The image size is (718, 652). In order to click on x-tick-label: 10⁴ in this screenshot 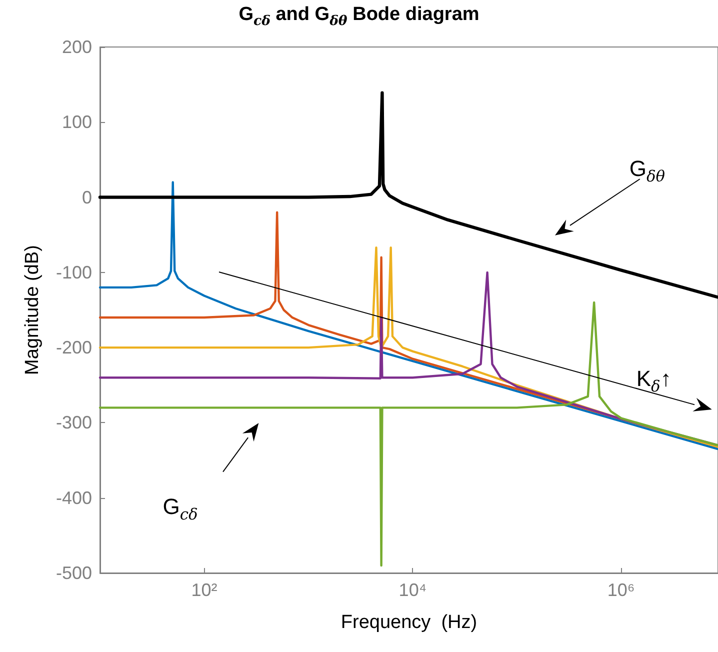, I will do `click(412, 590)`.